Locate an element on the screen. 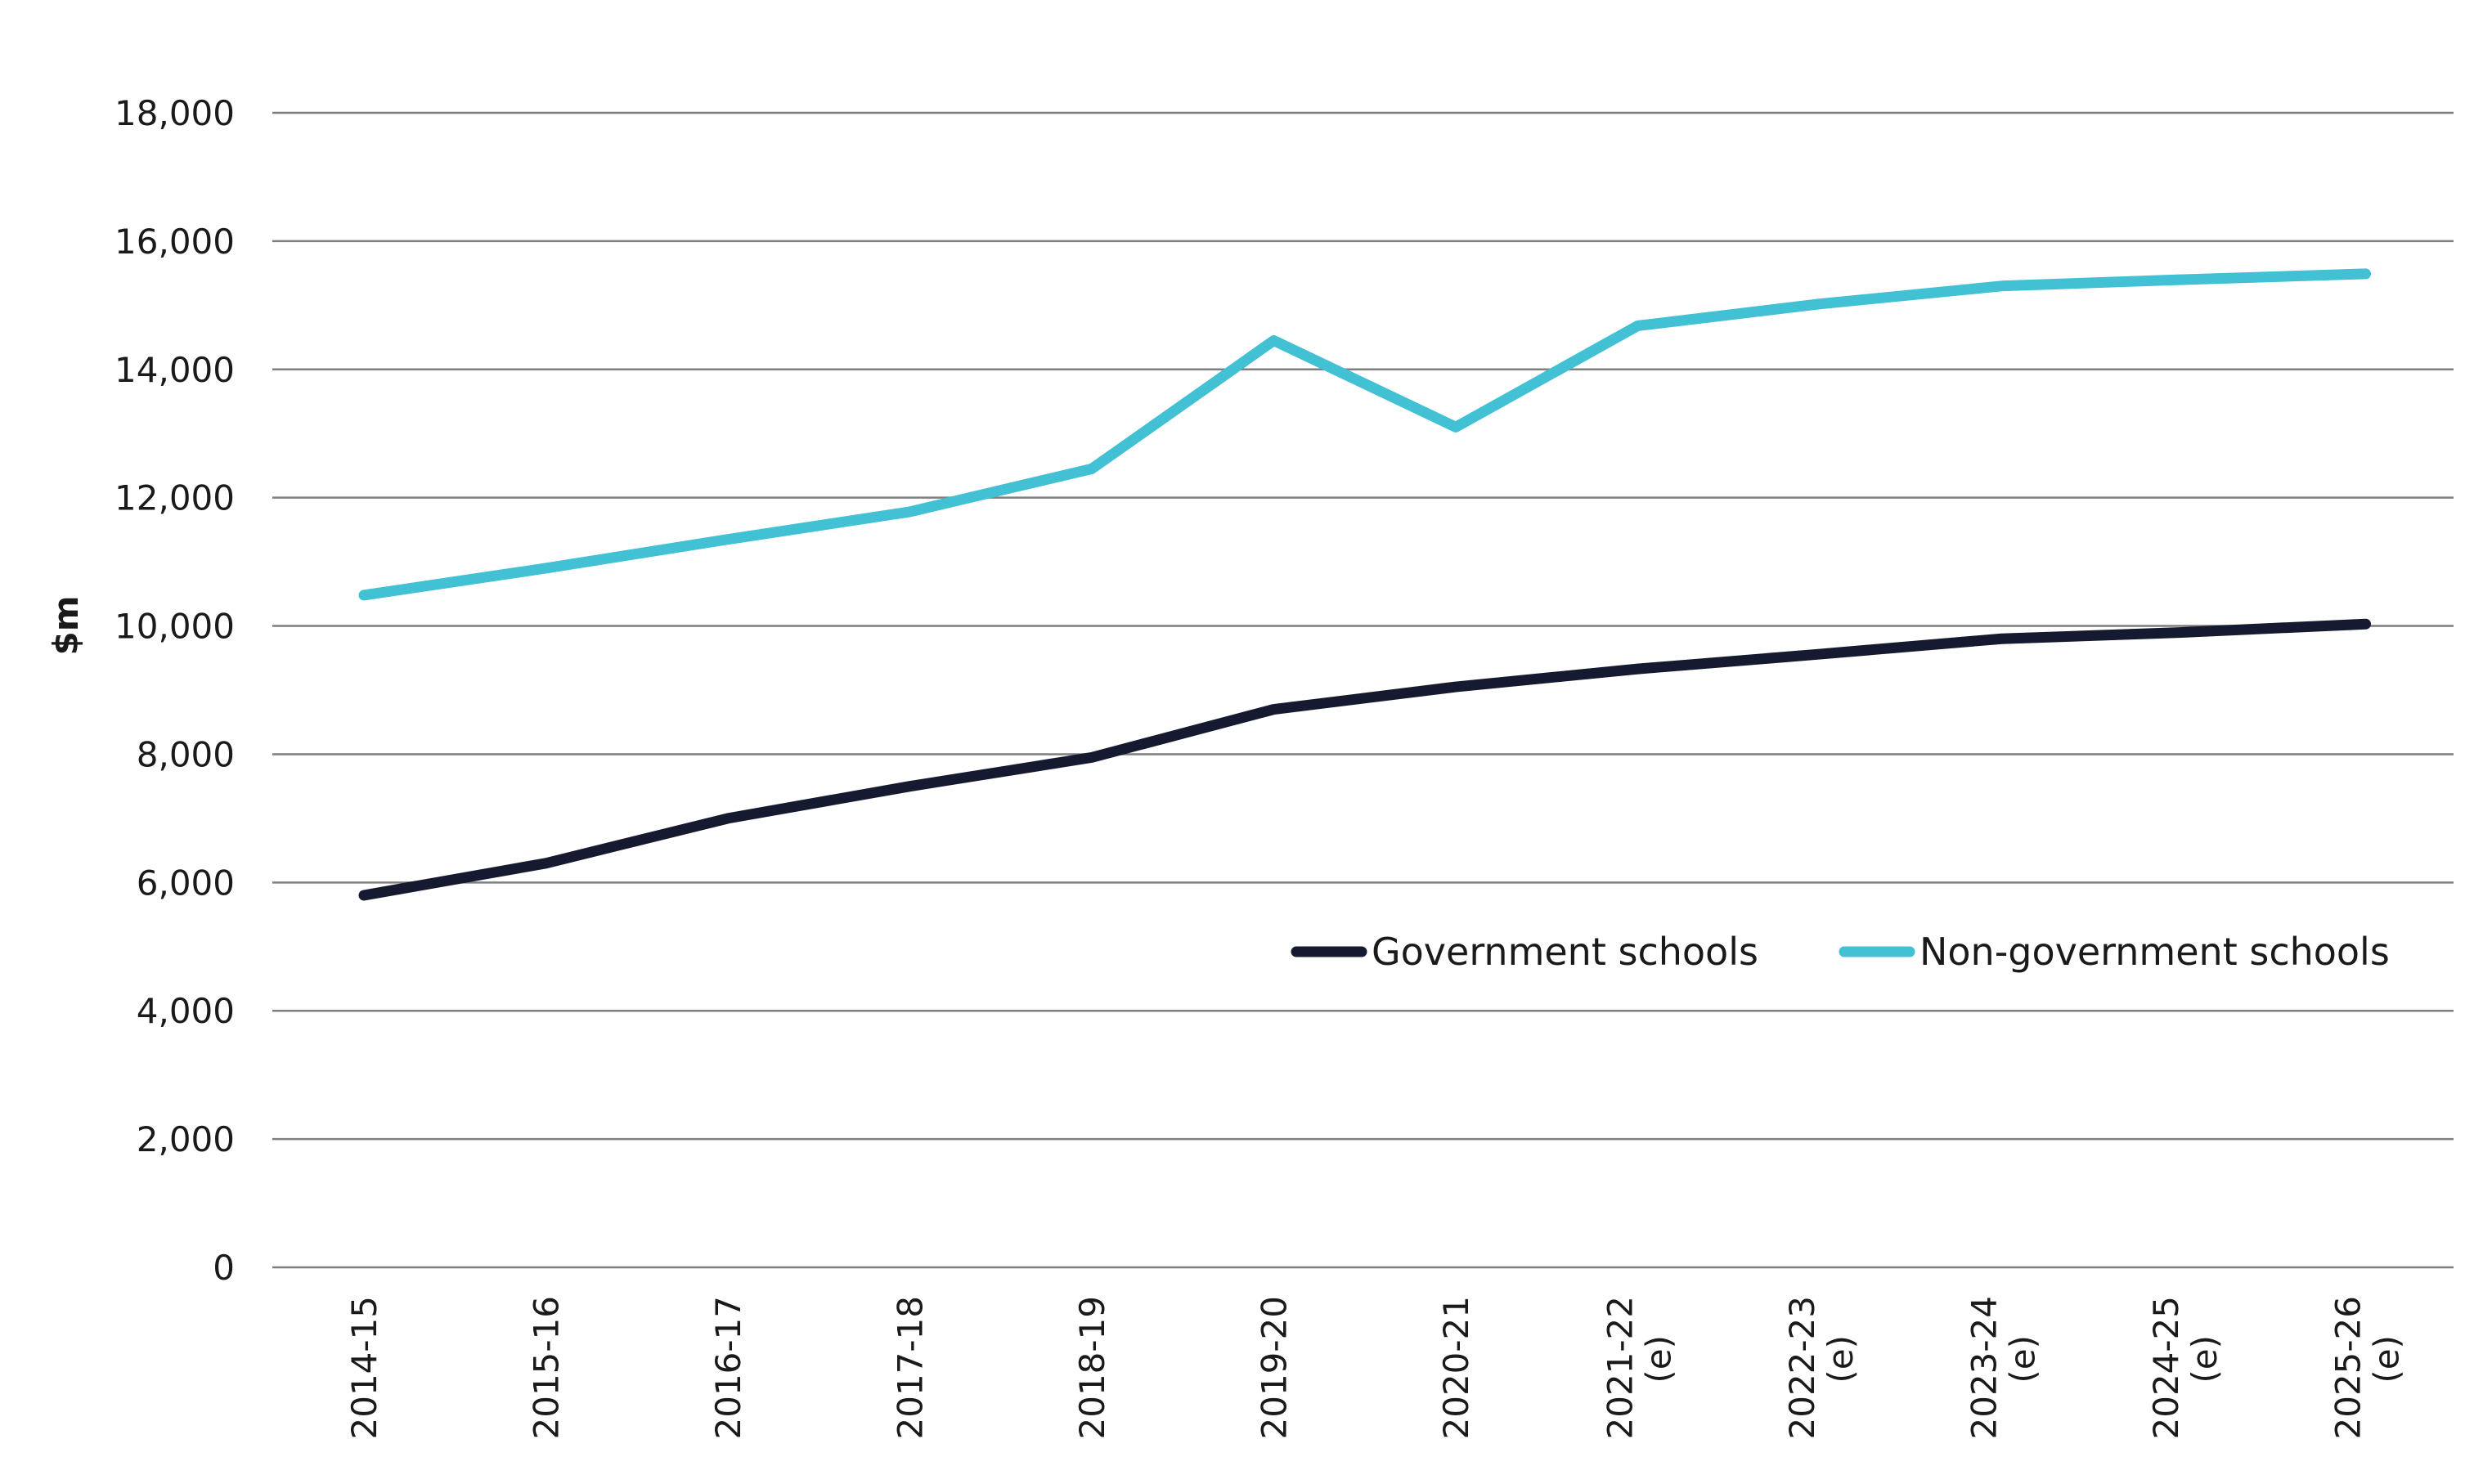 The height and width of the screenshot is (1484, 2474). x-tick-label: 2024-25(e) is located at coordinates (2185, 1368).